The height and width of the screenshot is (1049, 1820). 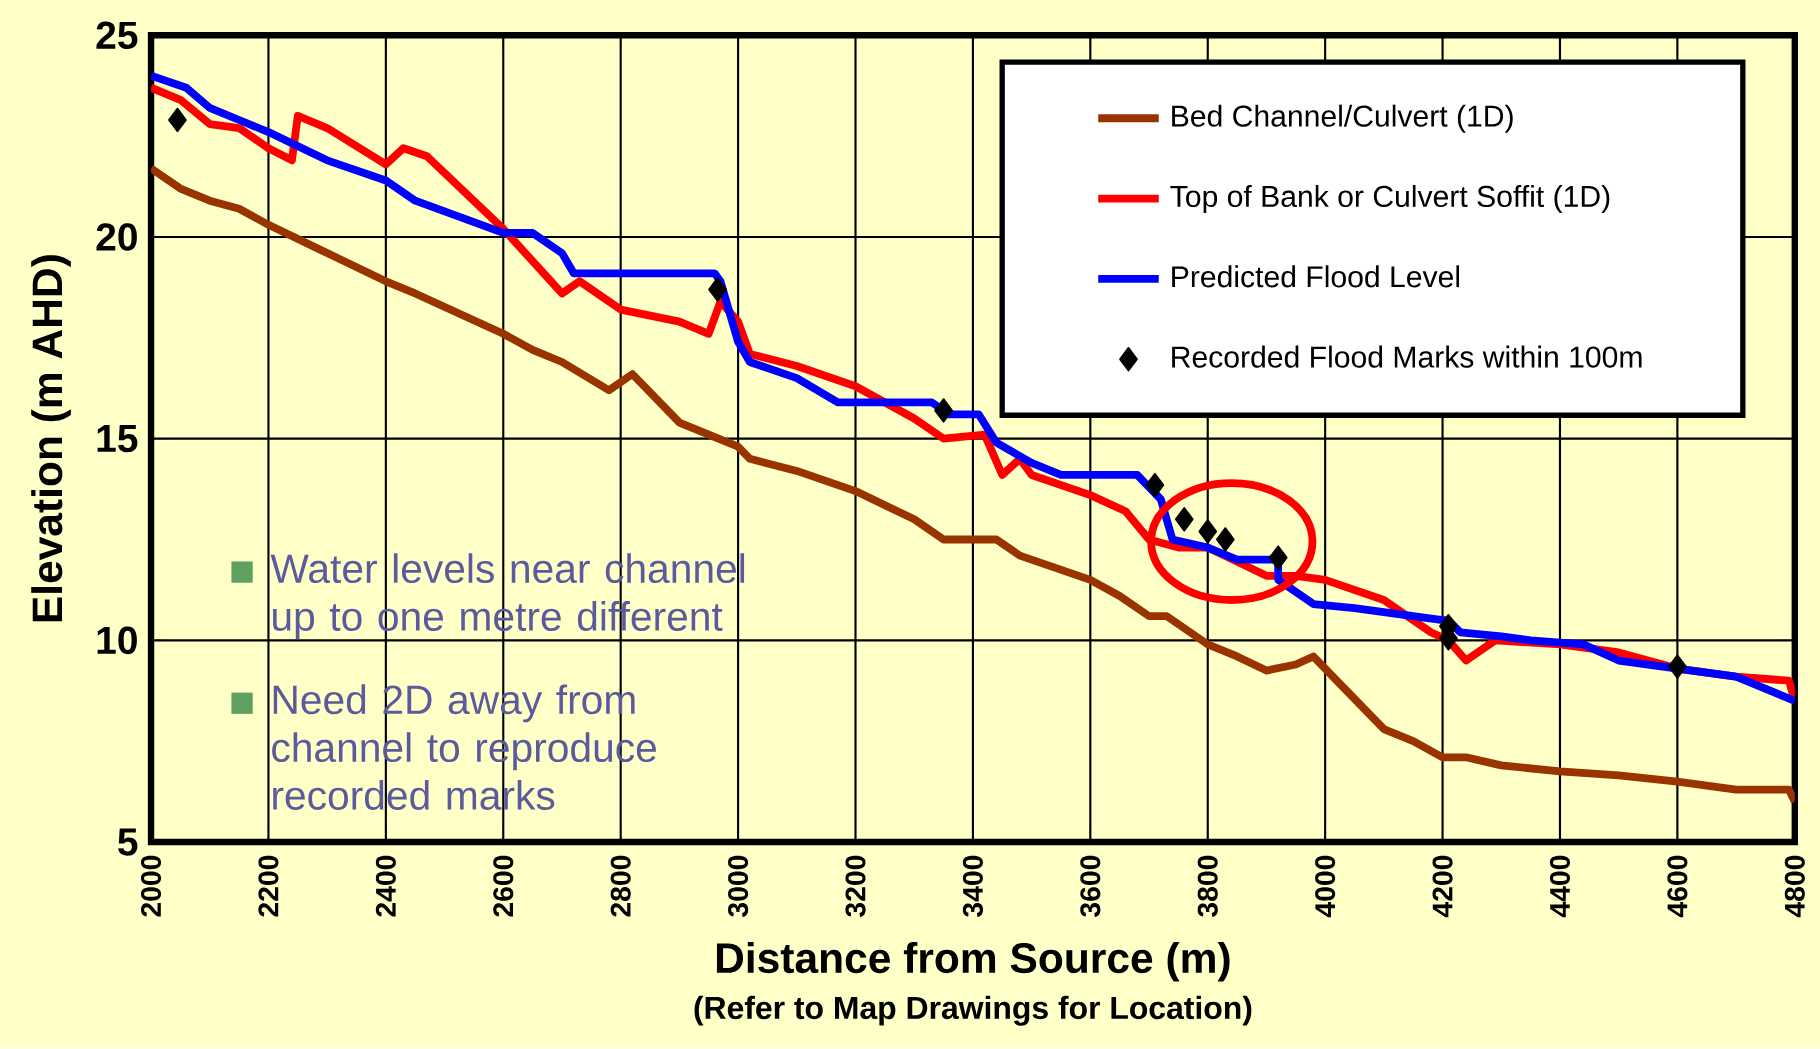 I want to click on x-tick-label: 4000, so click(x=1325, y=886).